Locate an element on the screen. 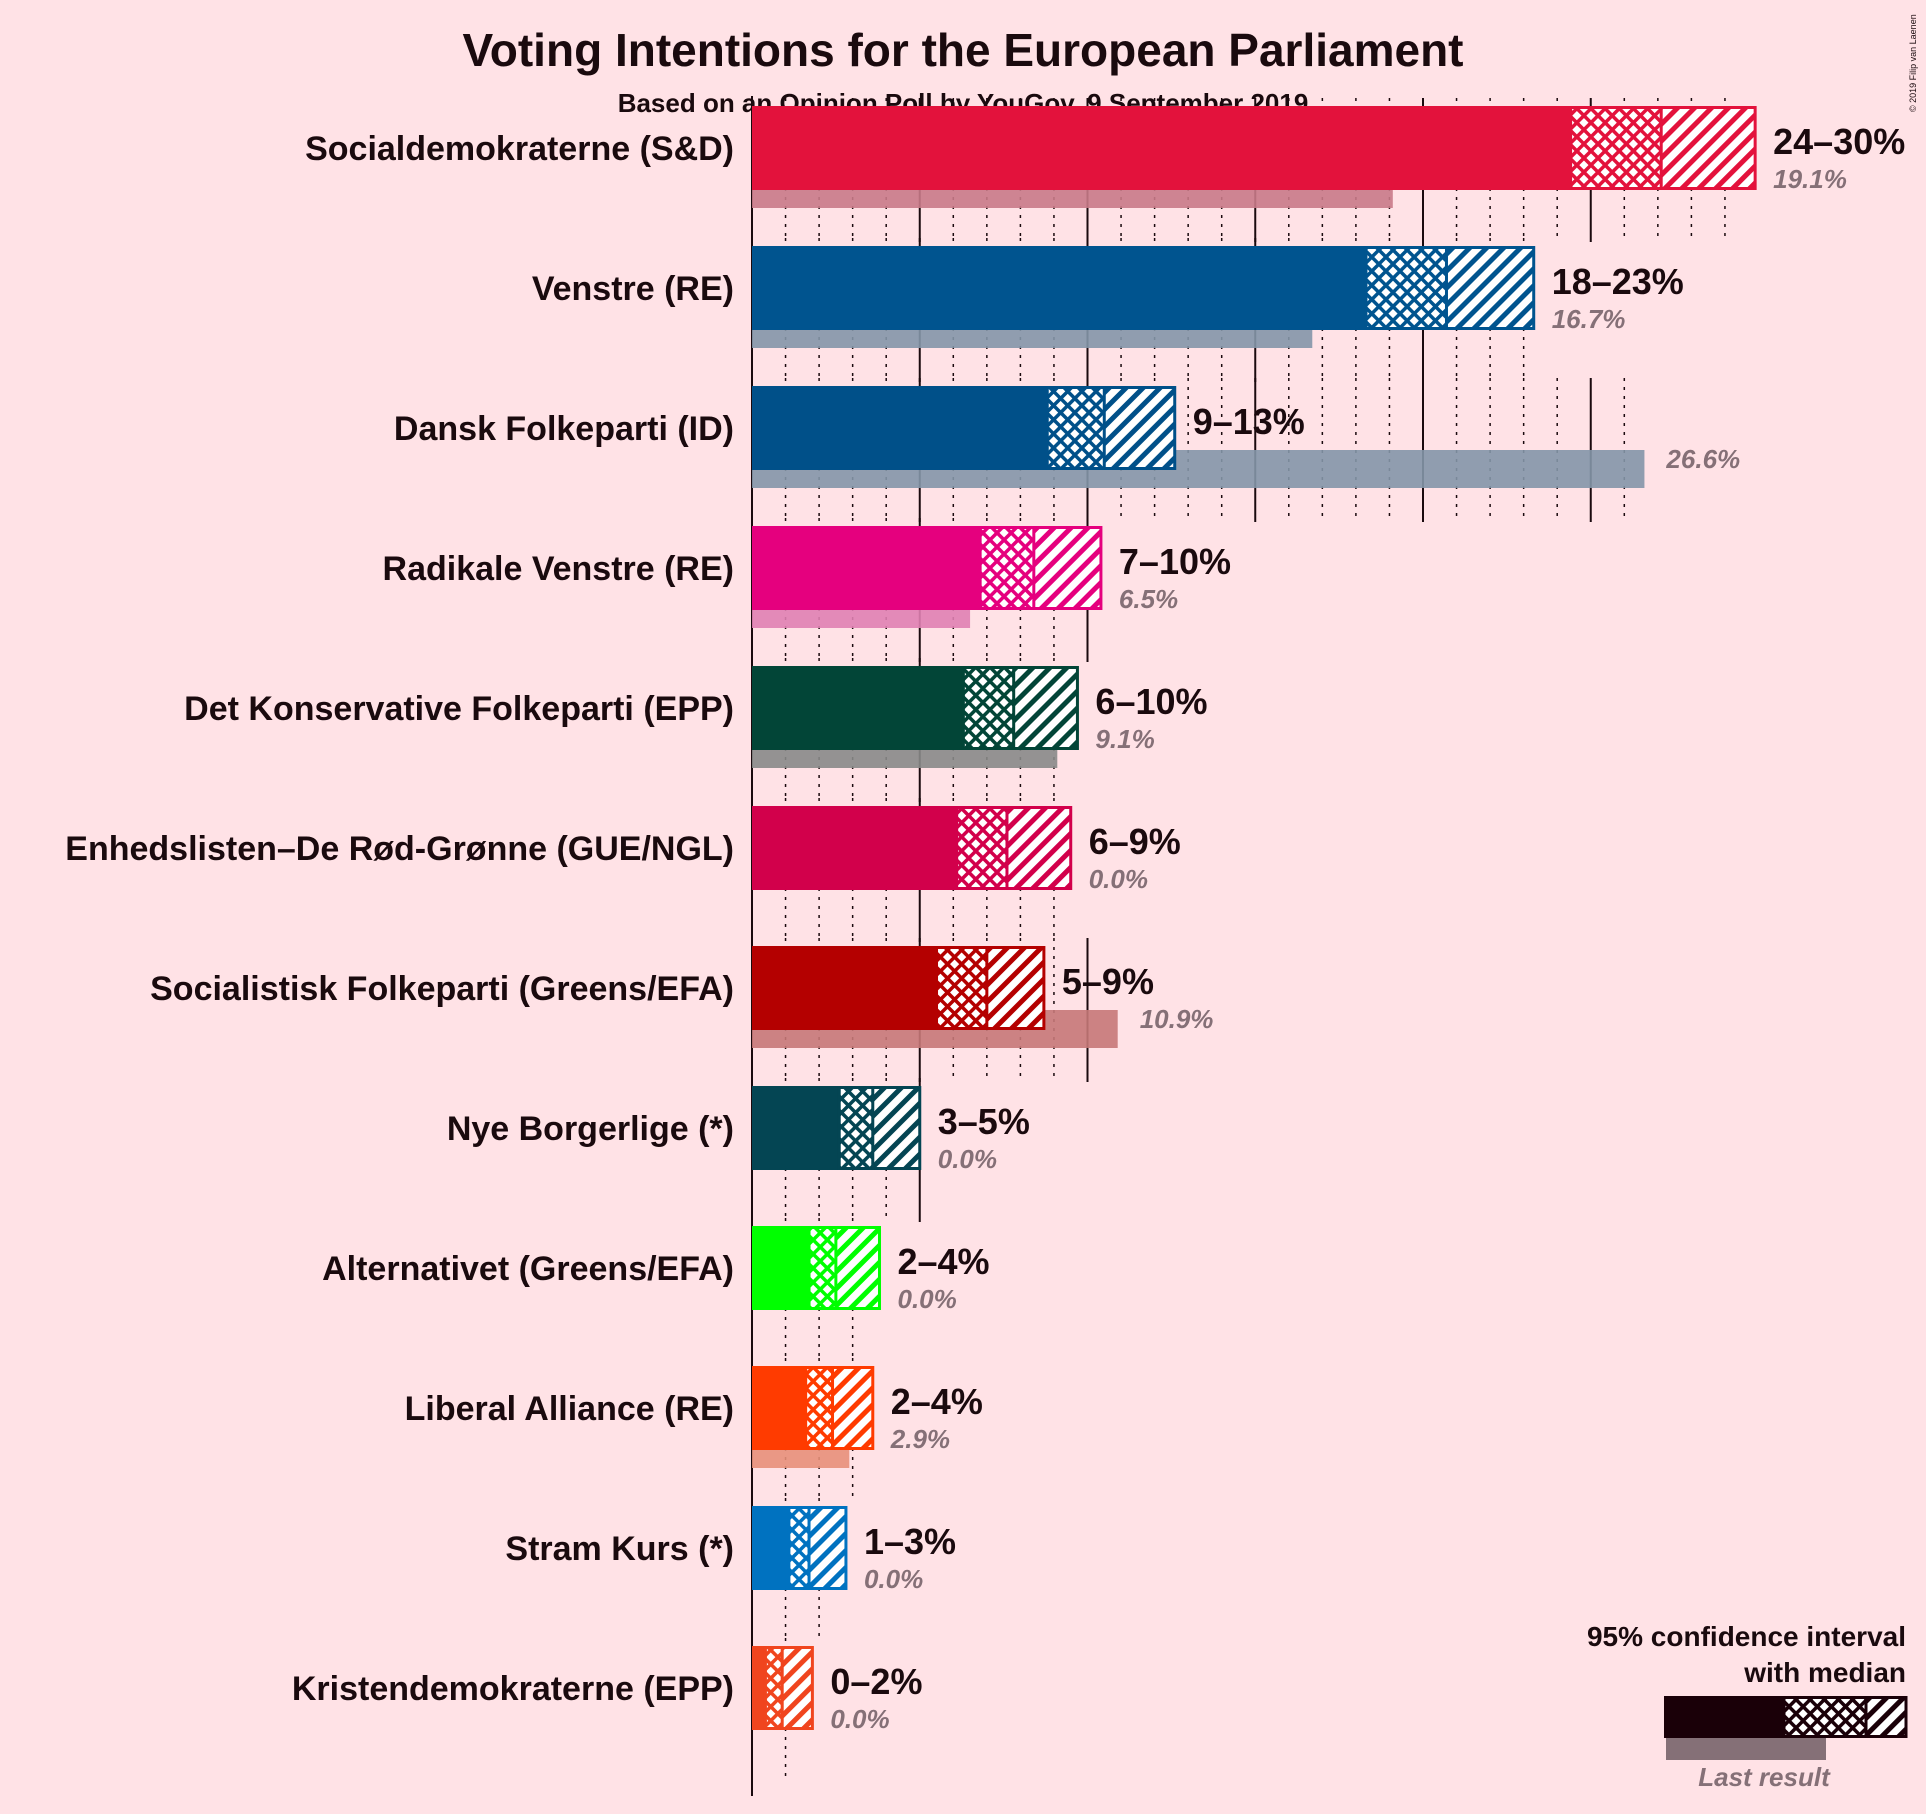  party-label: Kristendemokraterne (EPP) is located at coordinates (513, 1689).